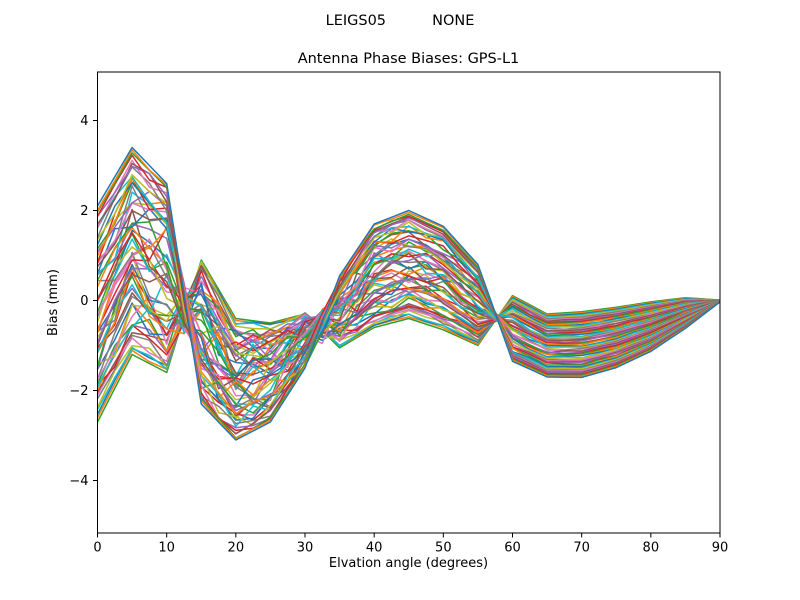 The image size is (800, 600). What do you see at coordinates (305, 548) in the screenshot?
I see `x-tick-label: 30` at bounding box center [305, 548].